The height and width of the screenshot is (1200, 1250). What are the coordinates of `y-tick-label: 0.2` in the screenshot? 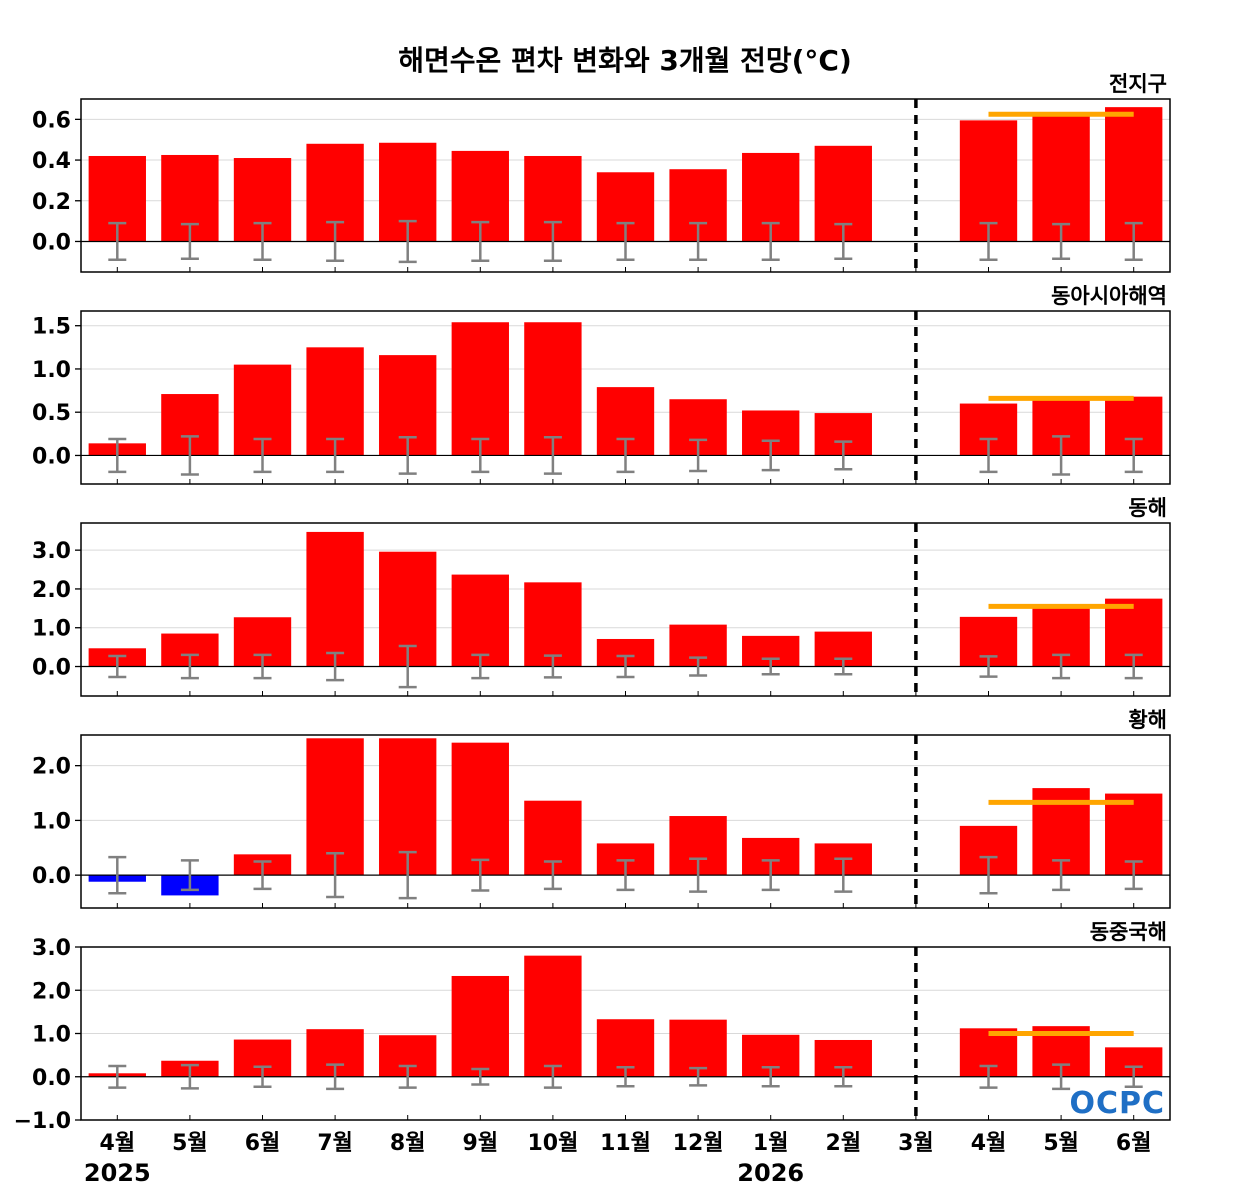 It's located at (51, 202).